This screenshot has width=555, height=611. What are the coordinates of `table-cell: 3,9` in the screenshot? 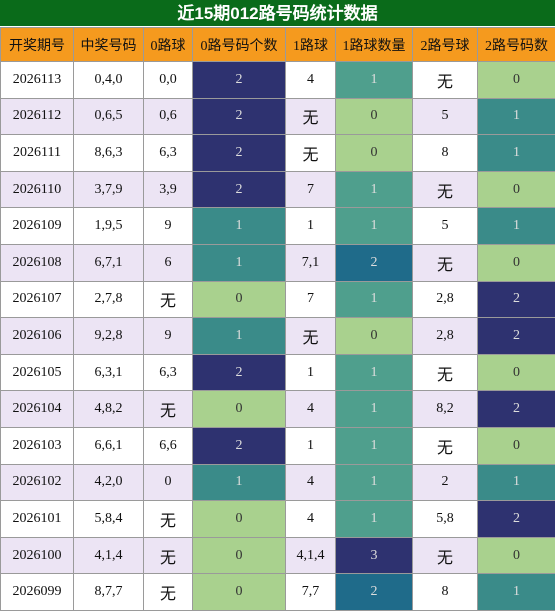 It's located at (168, 189).